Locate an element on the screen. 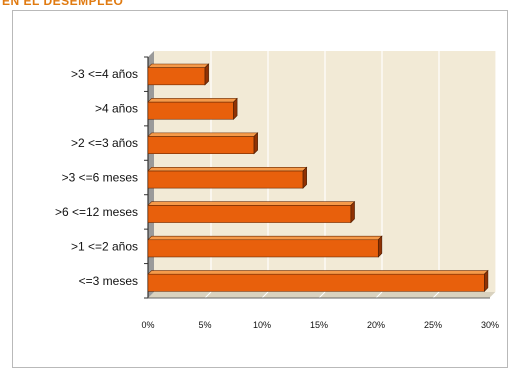  category-label: >1 <=2 años is located at coordinates (104, 246).